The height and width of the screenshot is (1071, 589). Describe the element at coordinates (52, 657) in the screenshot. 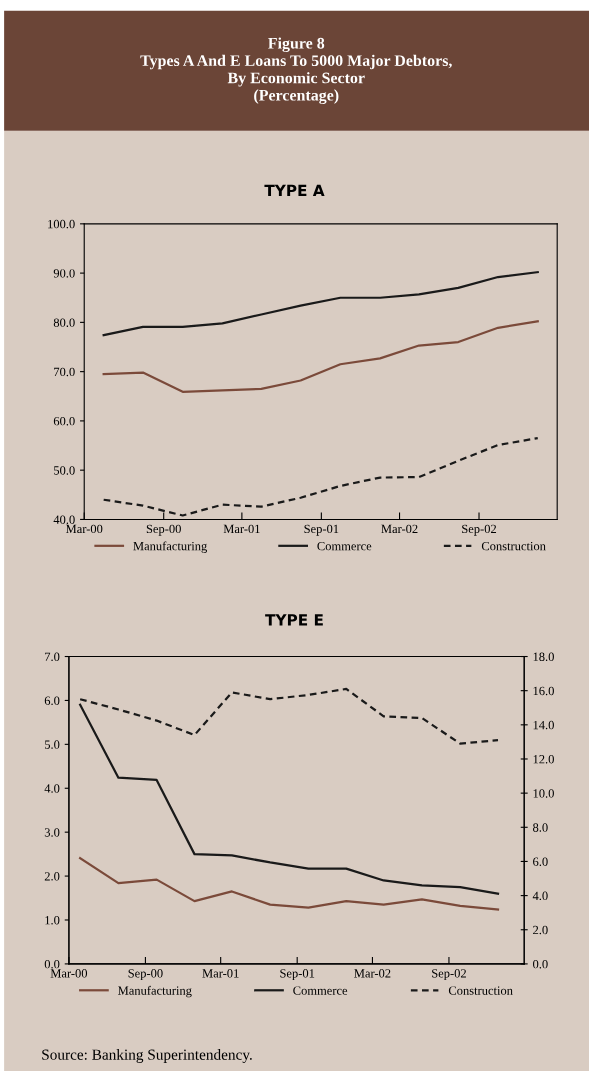

I see `y-tick-label: 7.0` at that location.